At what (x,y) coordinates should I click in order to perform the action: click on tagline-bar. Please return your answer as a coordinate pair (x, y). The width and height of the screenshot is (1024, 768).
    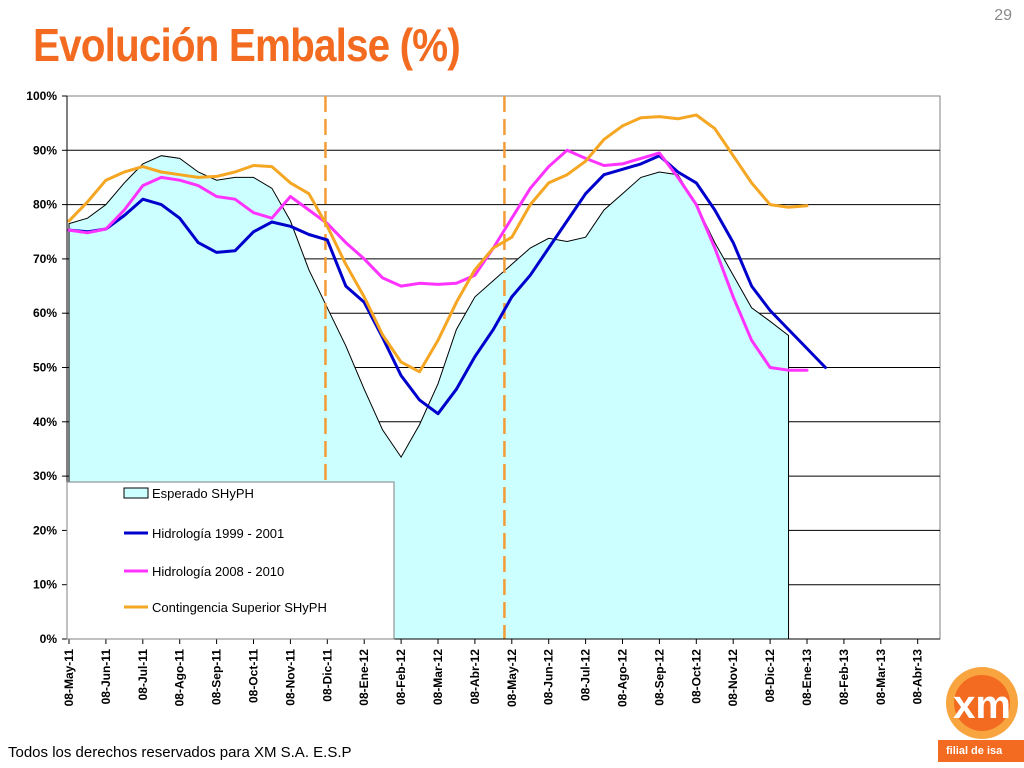
    Looking at the image, I should click on (981, 751).